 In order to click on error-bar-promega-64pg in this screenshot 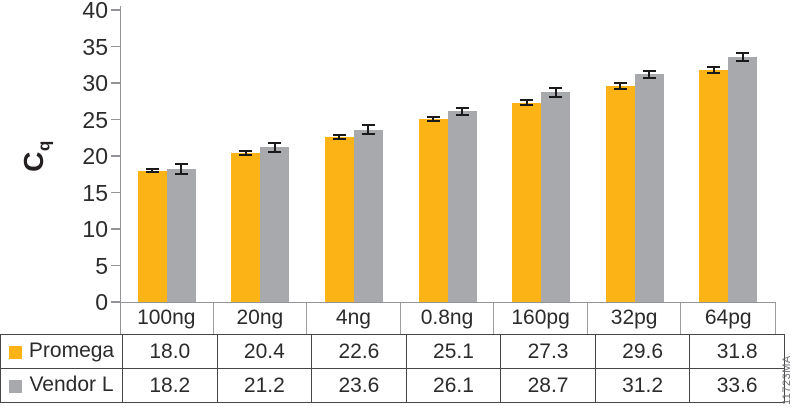, I will do `click(714, 70)`.